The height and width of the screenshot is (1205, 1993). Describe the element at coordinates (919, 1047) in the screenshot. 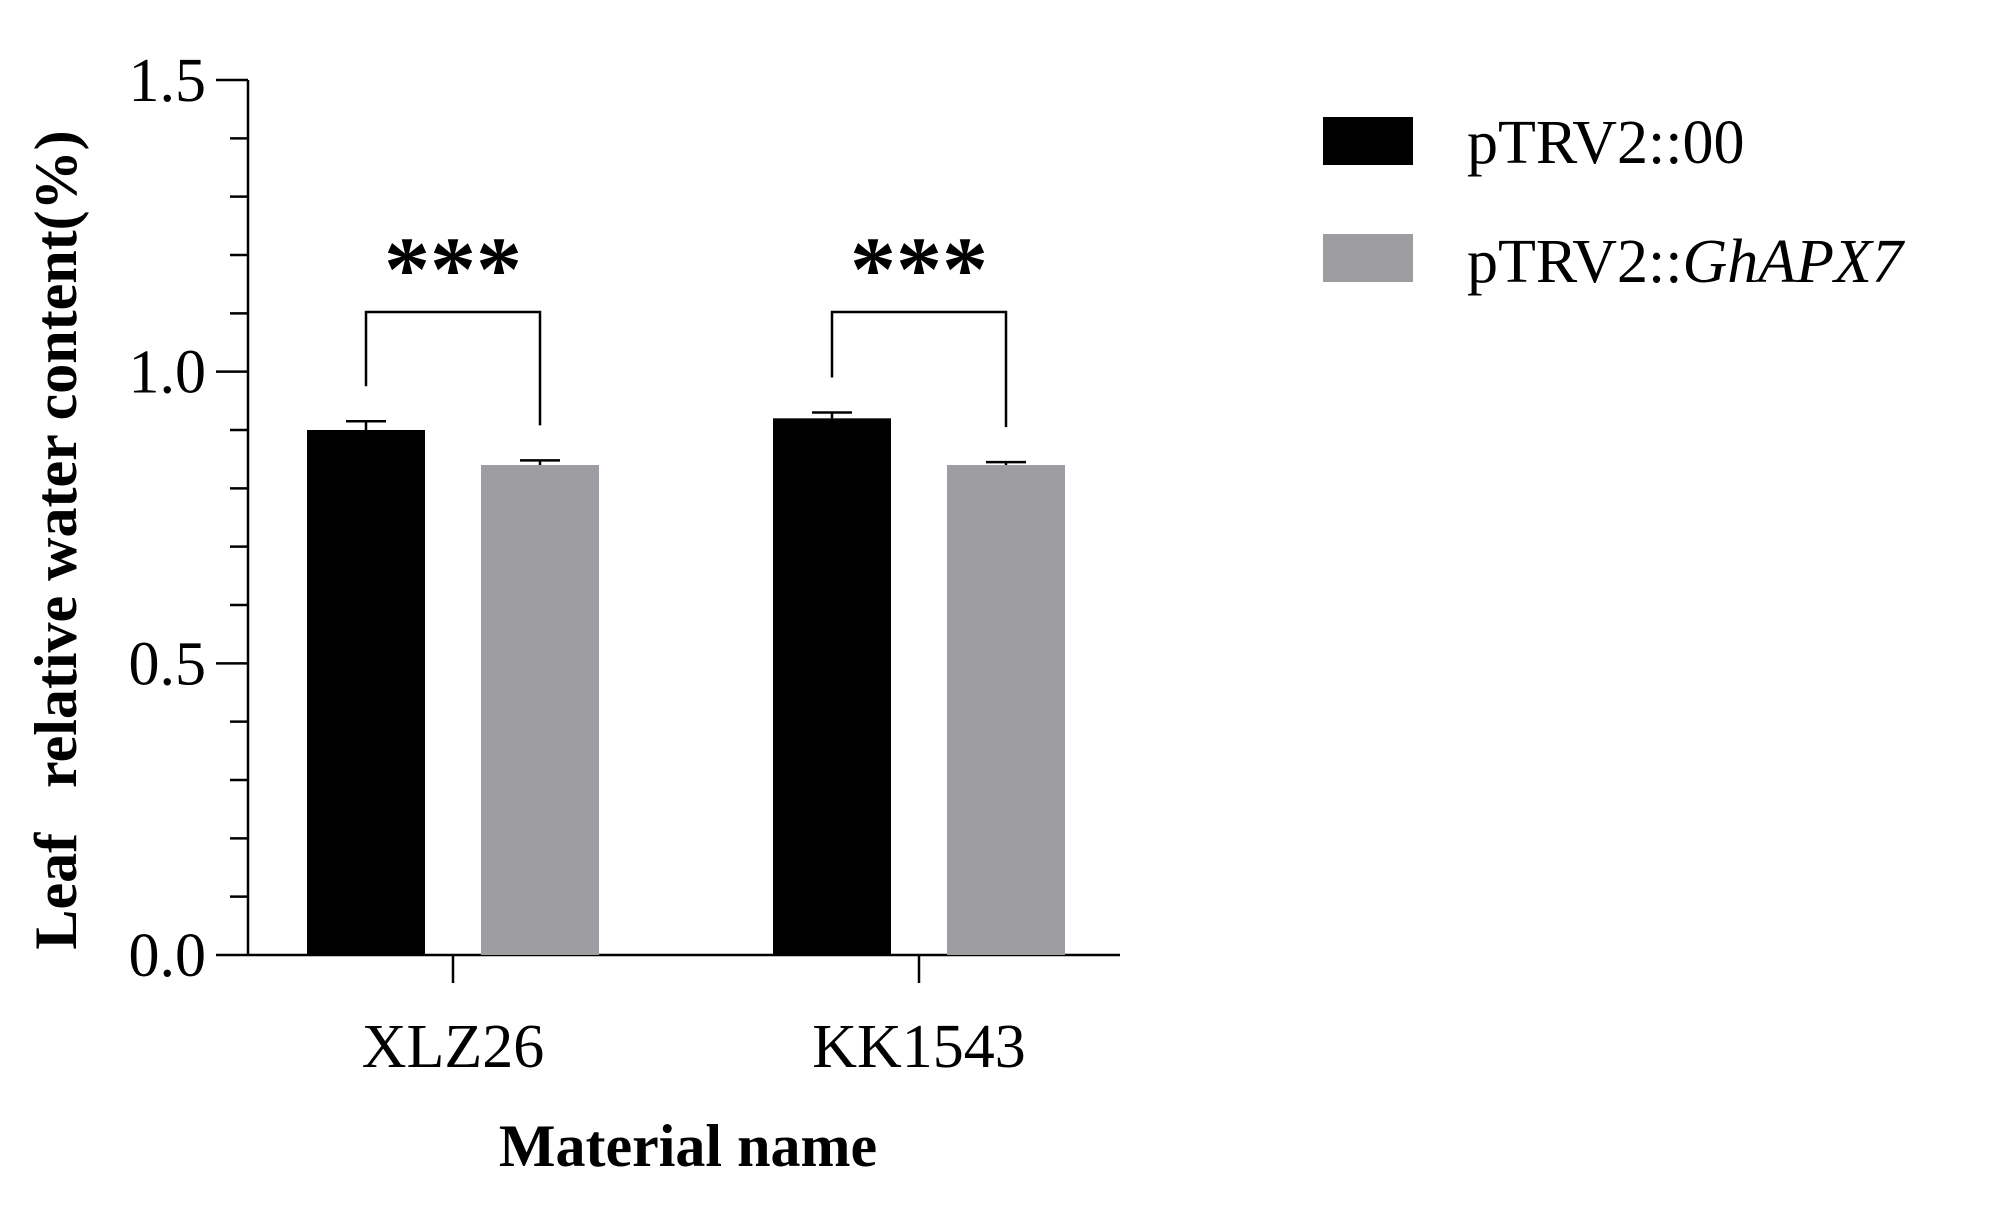

I see `x-tick-label: KK1543` at that location.